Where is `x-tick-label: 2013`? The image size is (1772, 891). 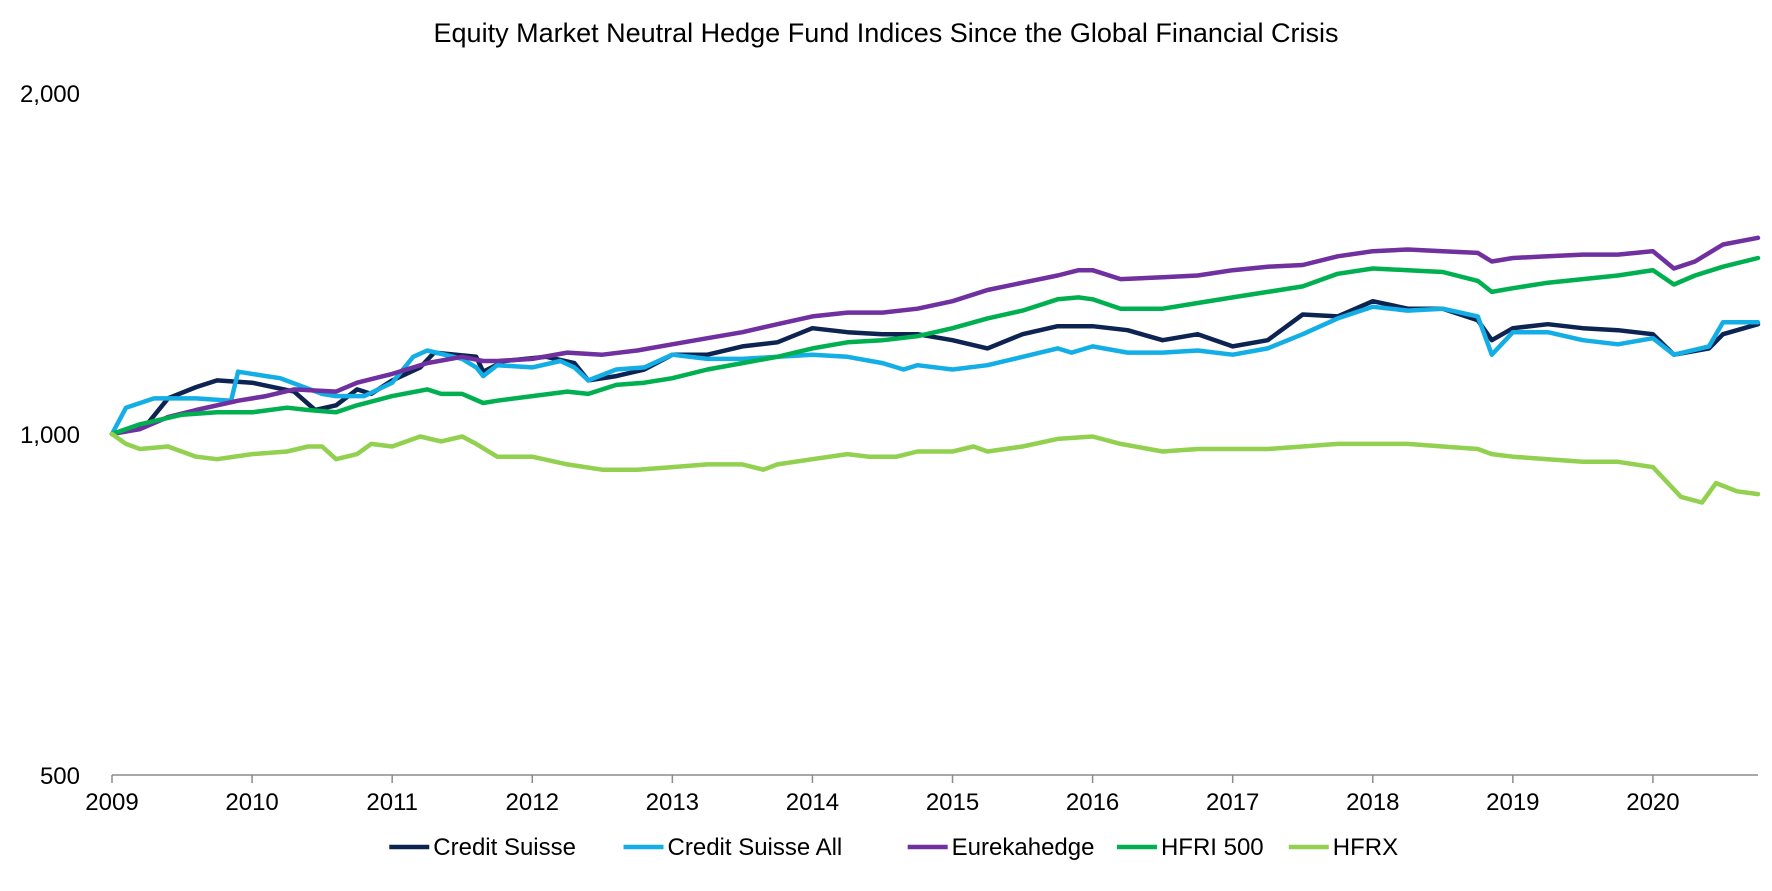 x-tick-label: 2013 is located at coordinates (672, 802).